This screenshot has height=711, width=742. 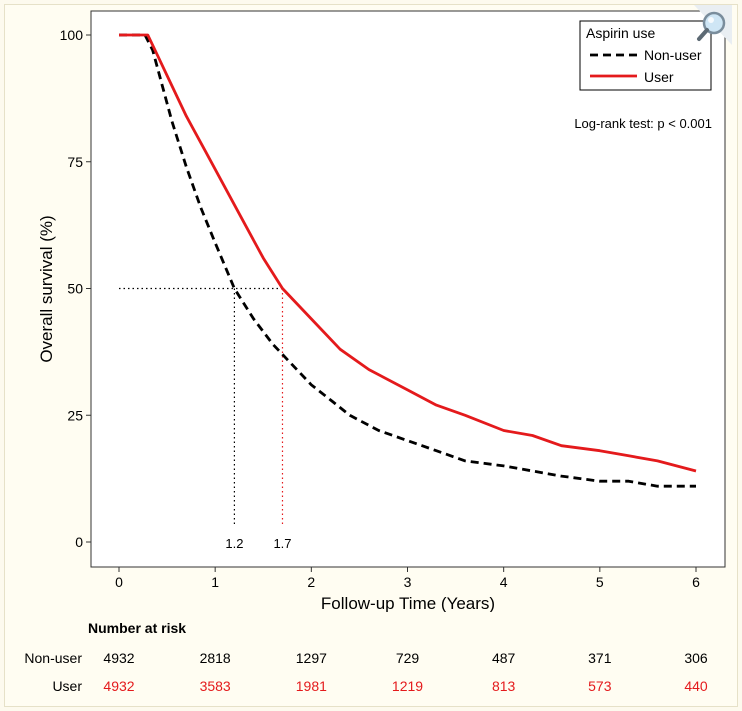 What do you see at coordinates (711, 25) in the screenshot?
I see `magnifier-icon` at bounding box center [711, 25].